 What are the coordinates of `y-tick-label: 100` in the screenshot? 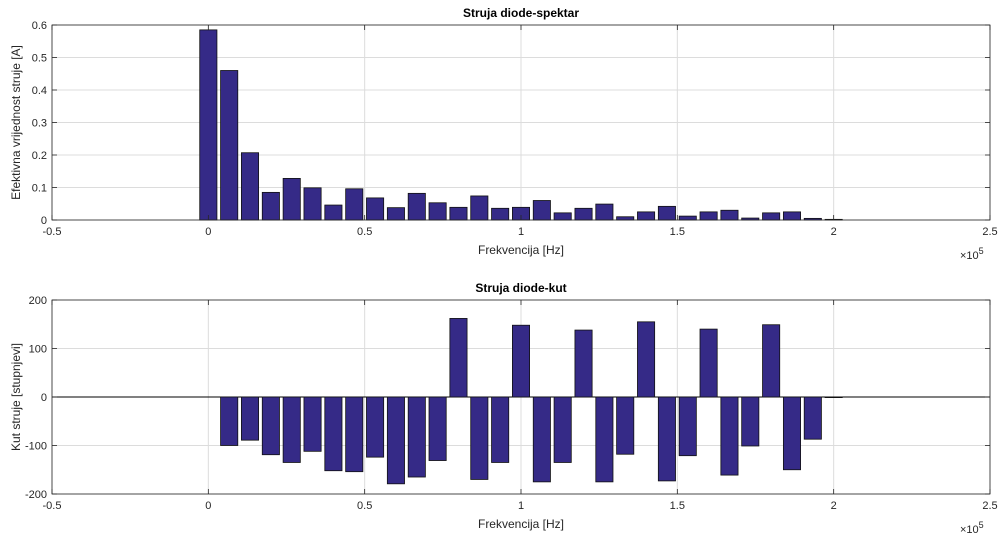 It's located at (38, 350).